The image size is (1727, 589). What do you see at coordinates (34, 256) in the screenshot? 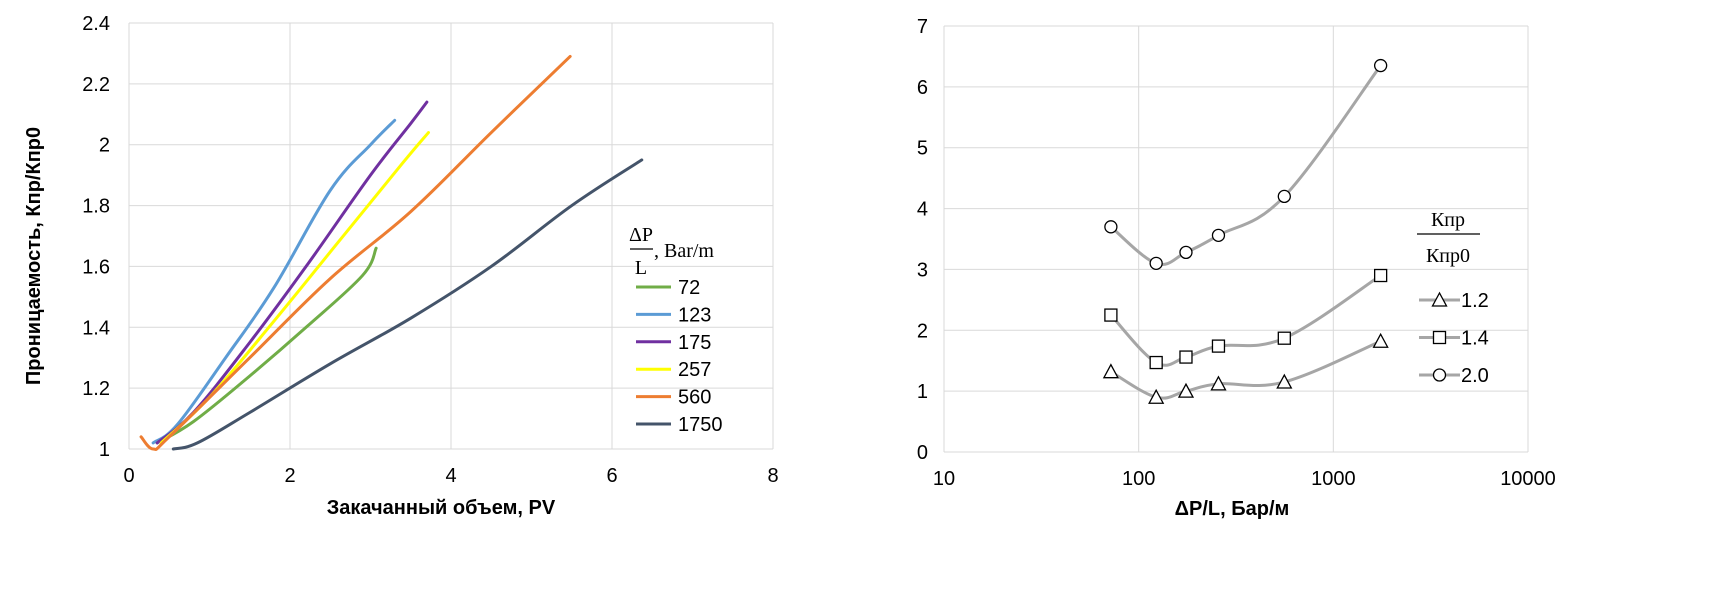
I see `y-axis-title: Проницаемость, Кпр/Кпр0` at bounding box center [34, 256].